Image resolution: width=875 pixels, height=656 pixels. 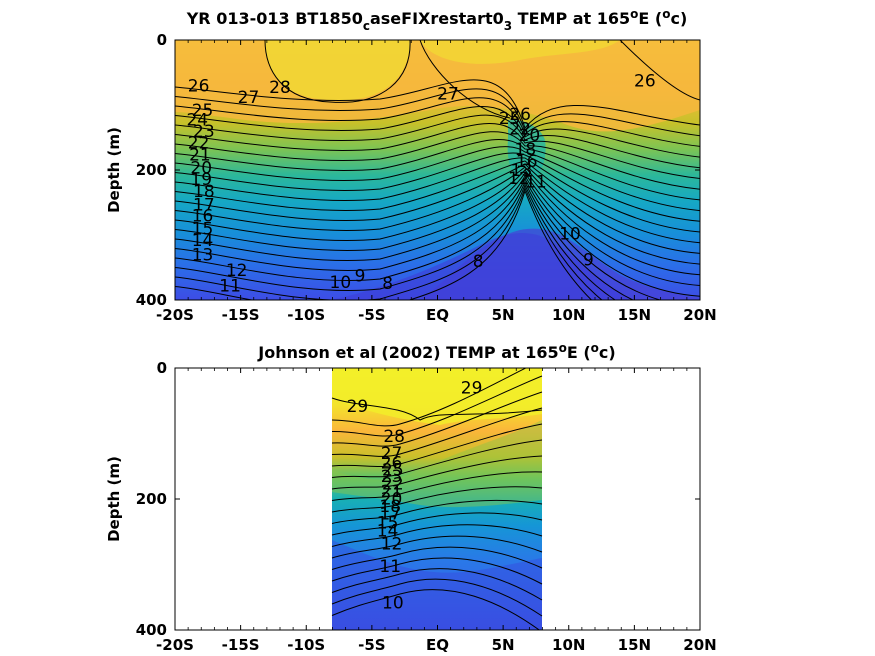 I want to click on contour-label: 15, so click(x=388, y=524).